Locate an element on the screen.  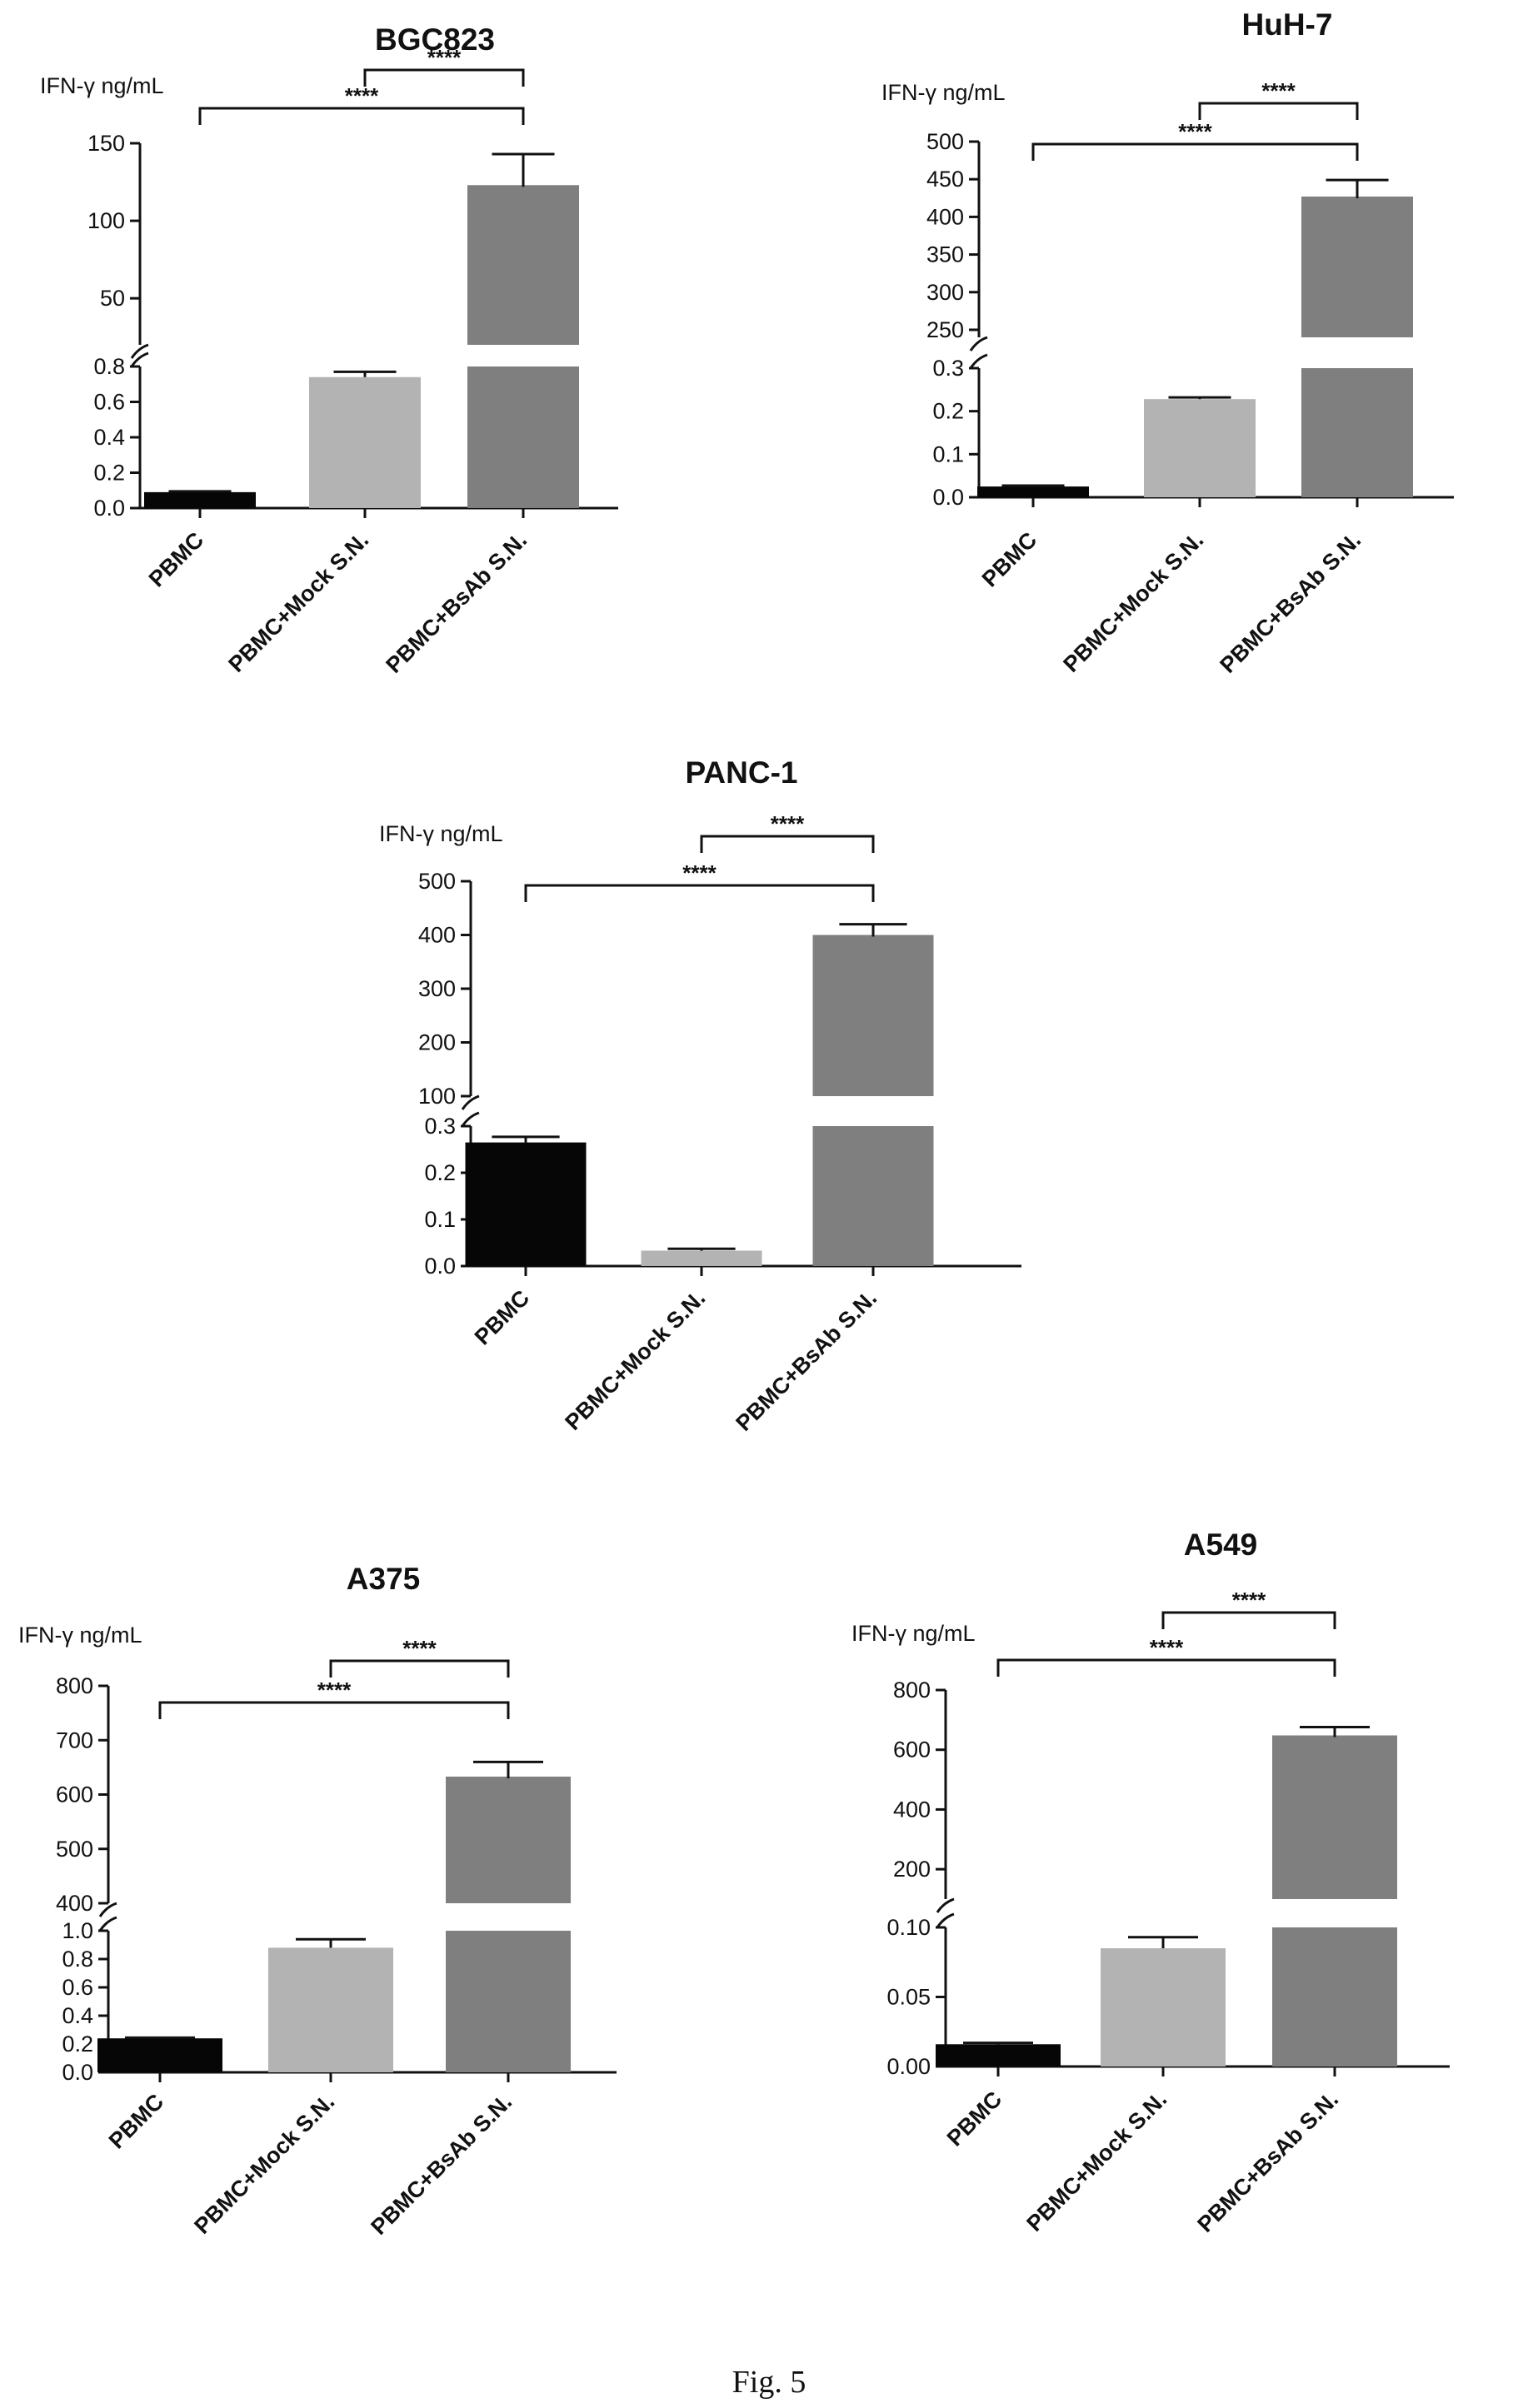
chart-title: A375 is located at coordinates (383, 1579).